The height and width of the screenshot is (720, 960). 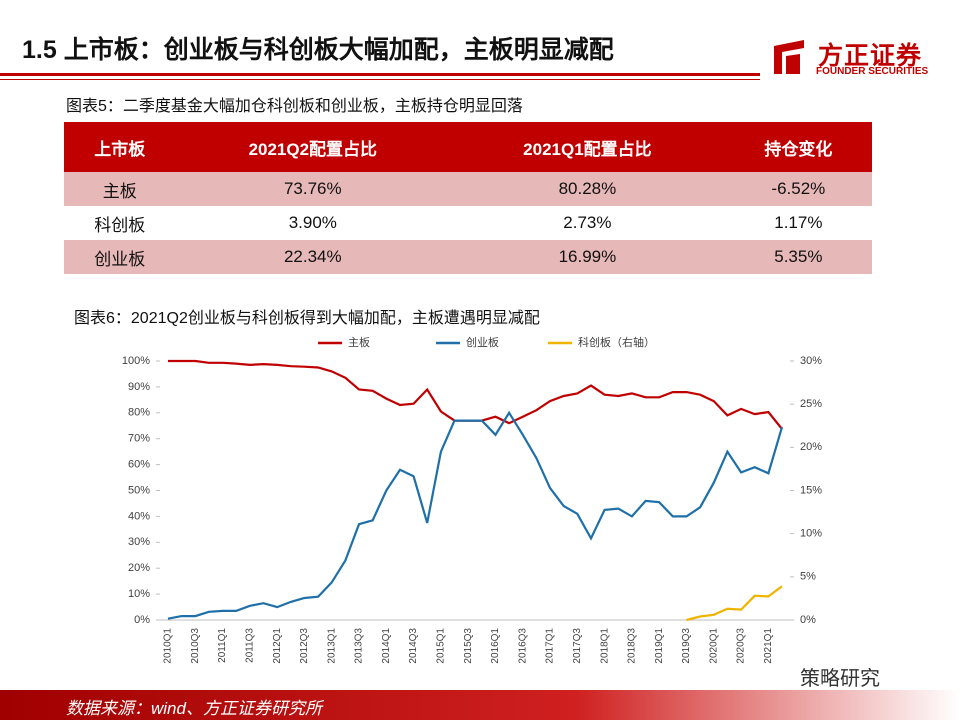 I want to click on y-tick-label: 40%, so click(x=139, y=516).